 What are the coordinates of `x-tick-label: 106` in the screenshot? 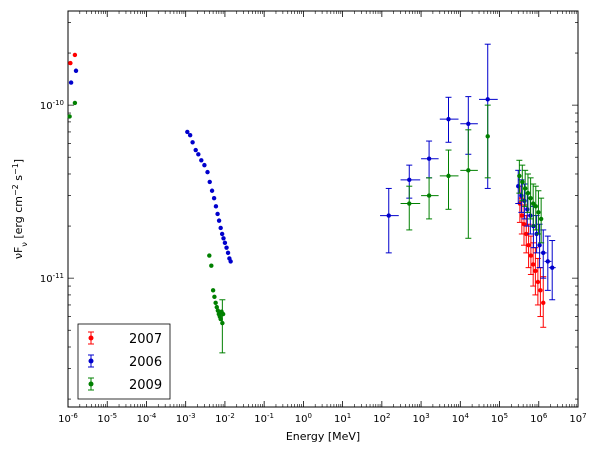 It's located at (539, 418).